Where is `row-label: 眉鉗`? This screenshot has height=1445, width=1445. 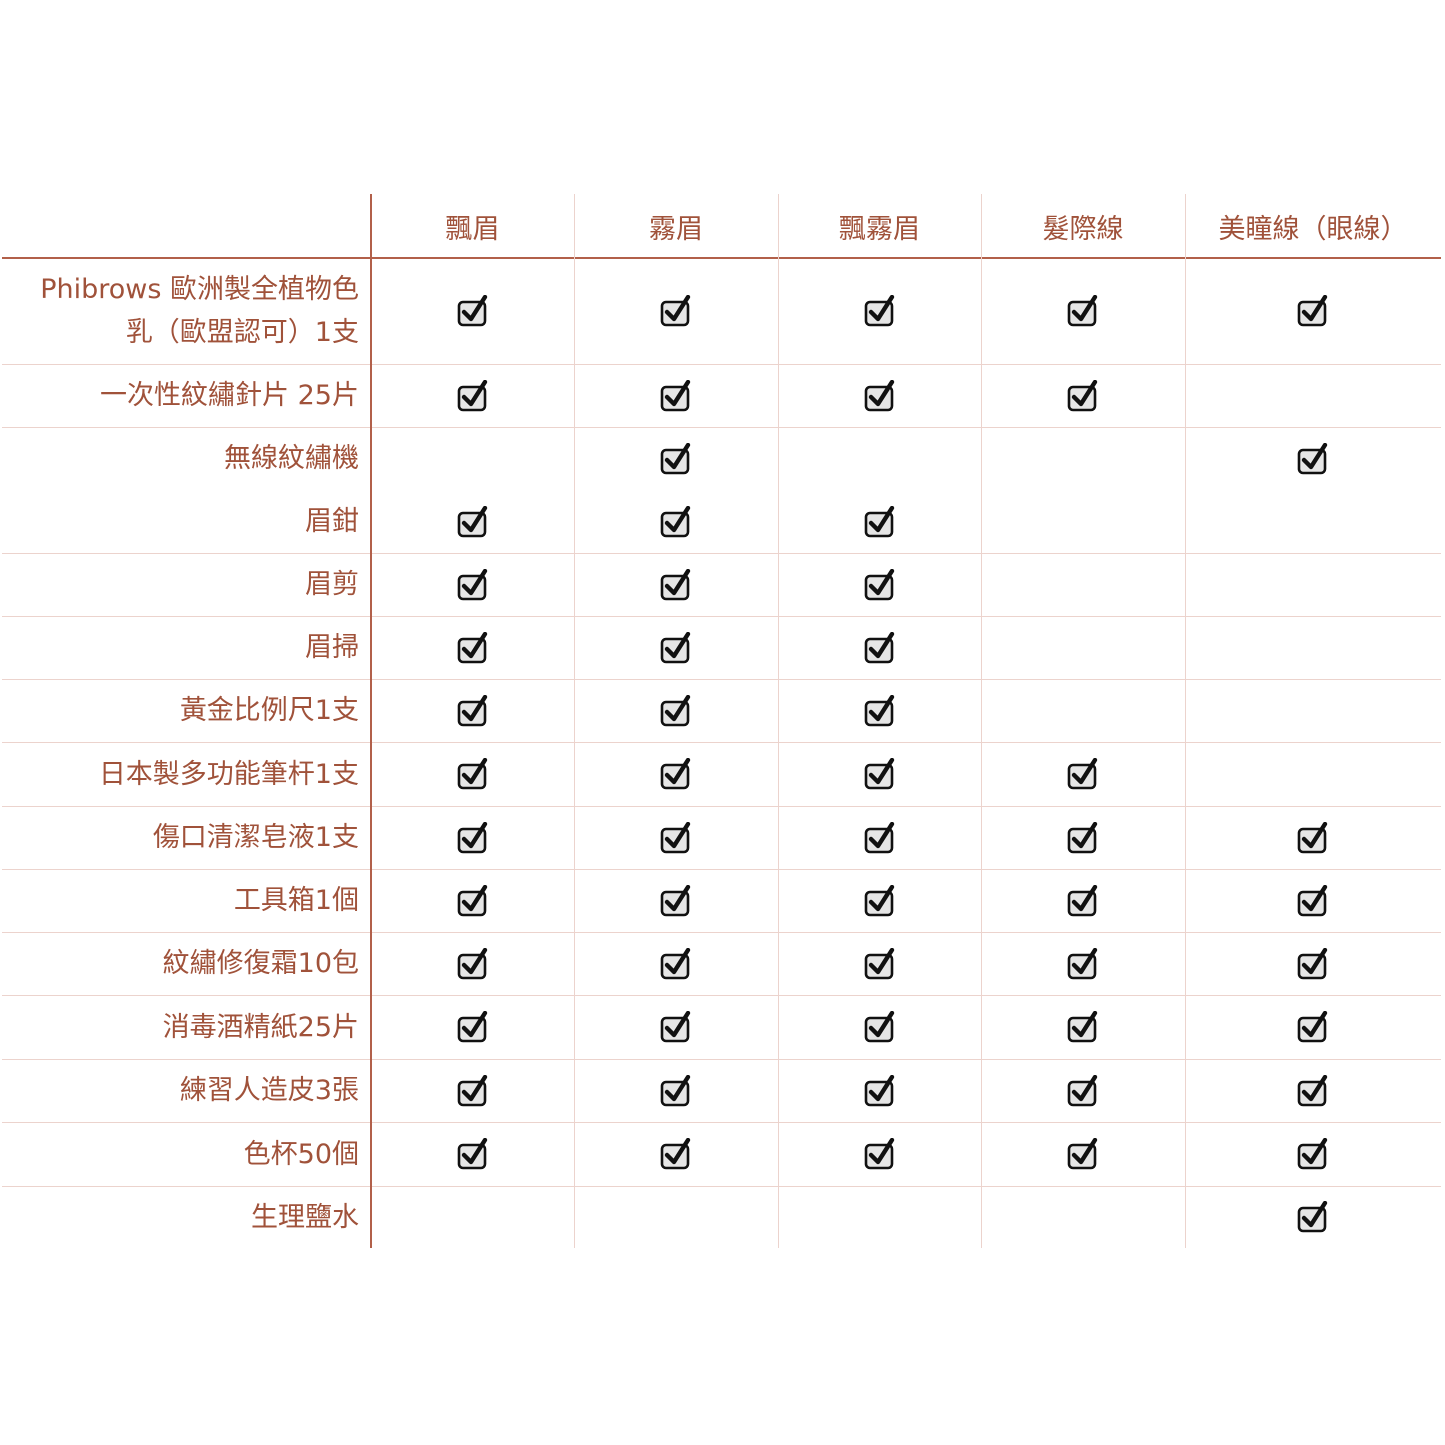 row-label: 眉鉗 is located at coordinates (332, 521).